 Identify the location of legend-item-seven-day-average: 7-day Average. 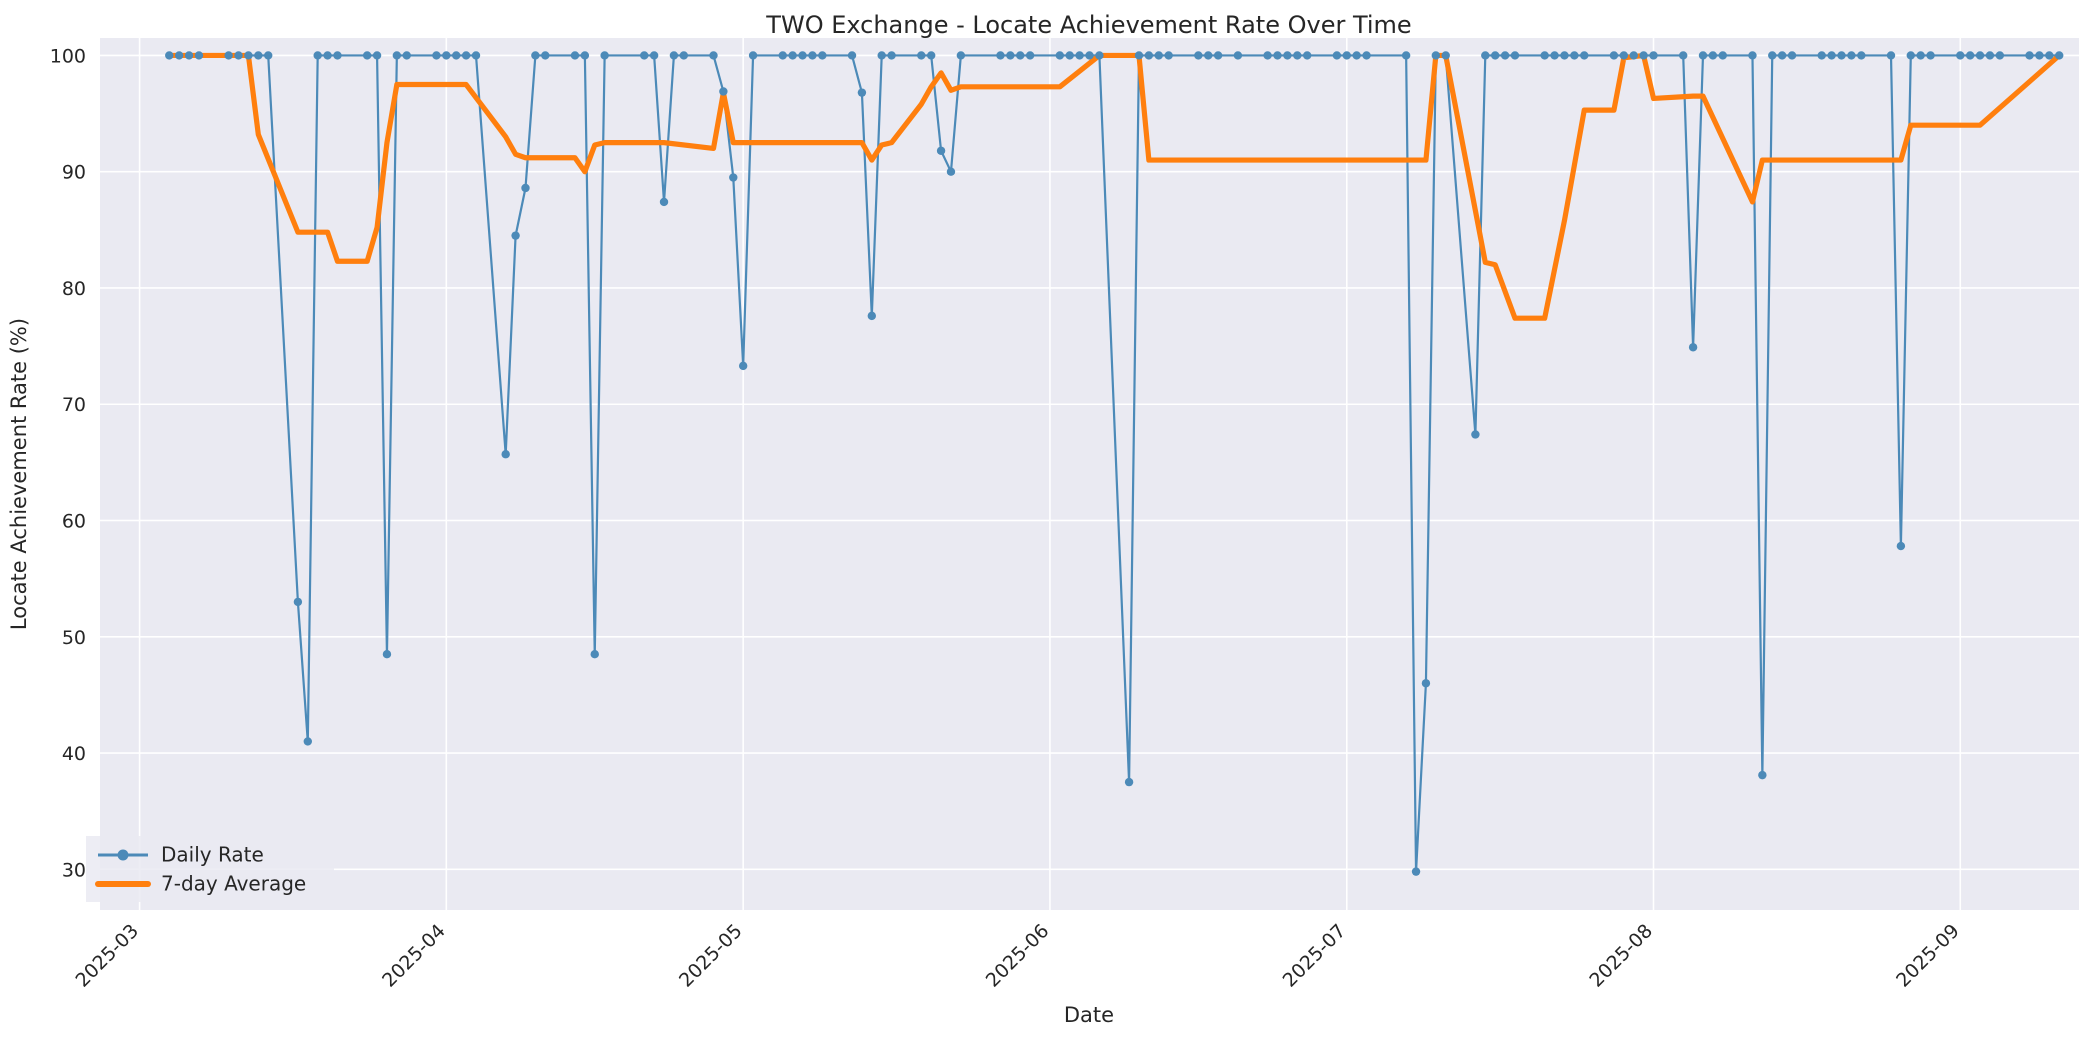
(200, 884).